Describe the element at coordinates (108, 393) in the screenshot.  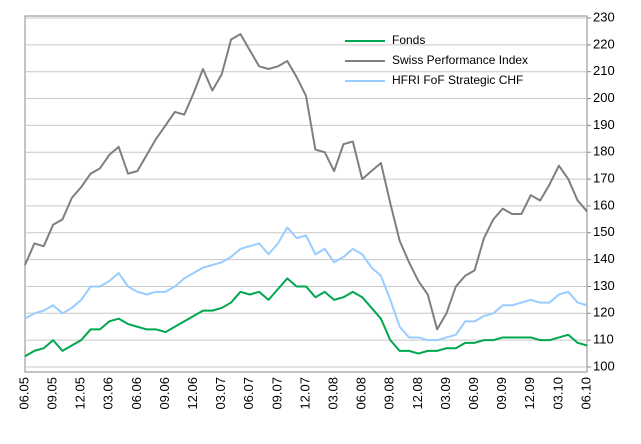
I see `x-tick-label: 03.06` at that location.